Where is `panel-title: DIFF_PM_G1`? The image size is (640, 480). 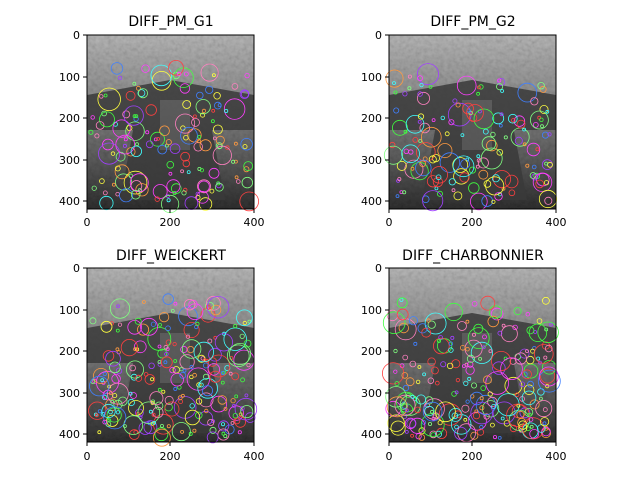
panel-title: DIFF_PM_G1 is located at coordinates (170, 22).